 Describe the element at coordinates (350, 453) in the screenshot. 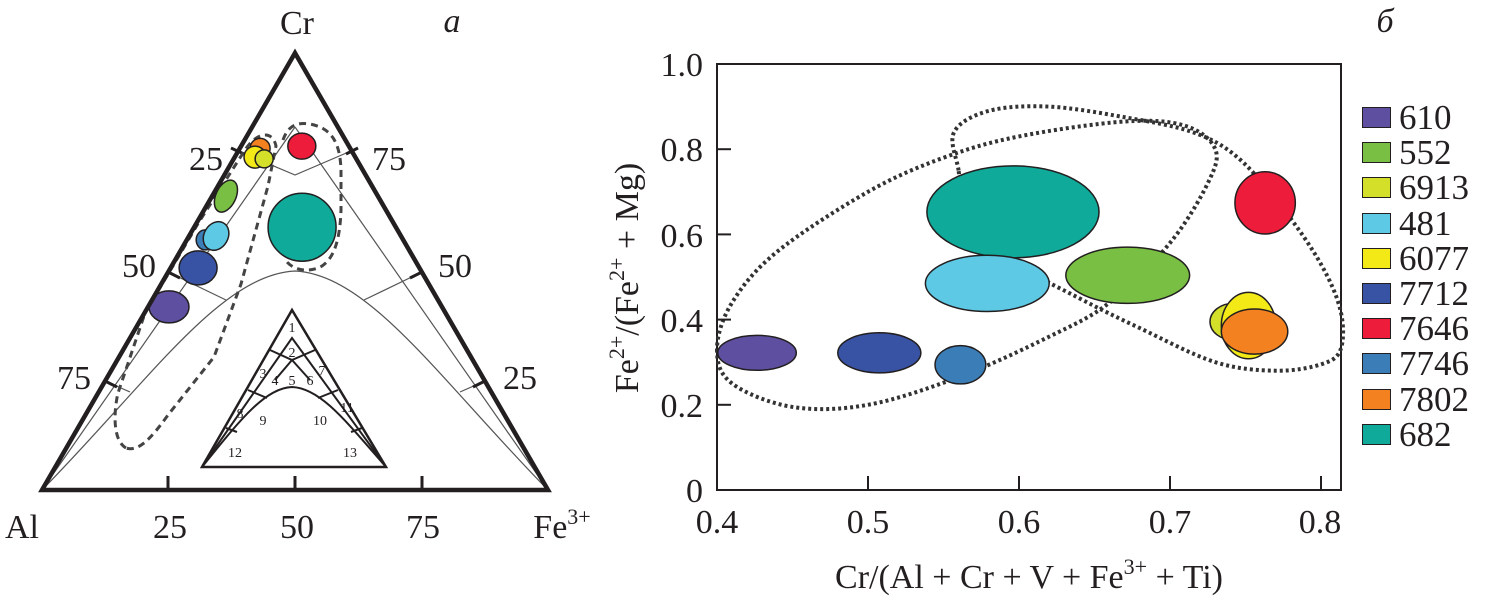

I see `inset-number: 13` at that location.